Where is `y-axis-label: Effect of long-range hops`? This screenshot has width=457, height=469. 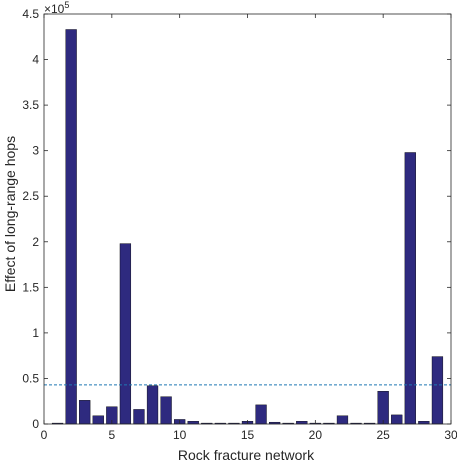 y-axis-label: Effect of long-range hops is located at coordinates (10, 214).